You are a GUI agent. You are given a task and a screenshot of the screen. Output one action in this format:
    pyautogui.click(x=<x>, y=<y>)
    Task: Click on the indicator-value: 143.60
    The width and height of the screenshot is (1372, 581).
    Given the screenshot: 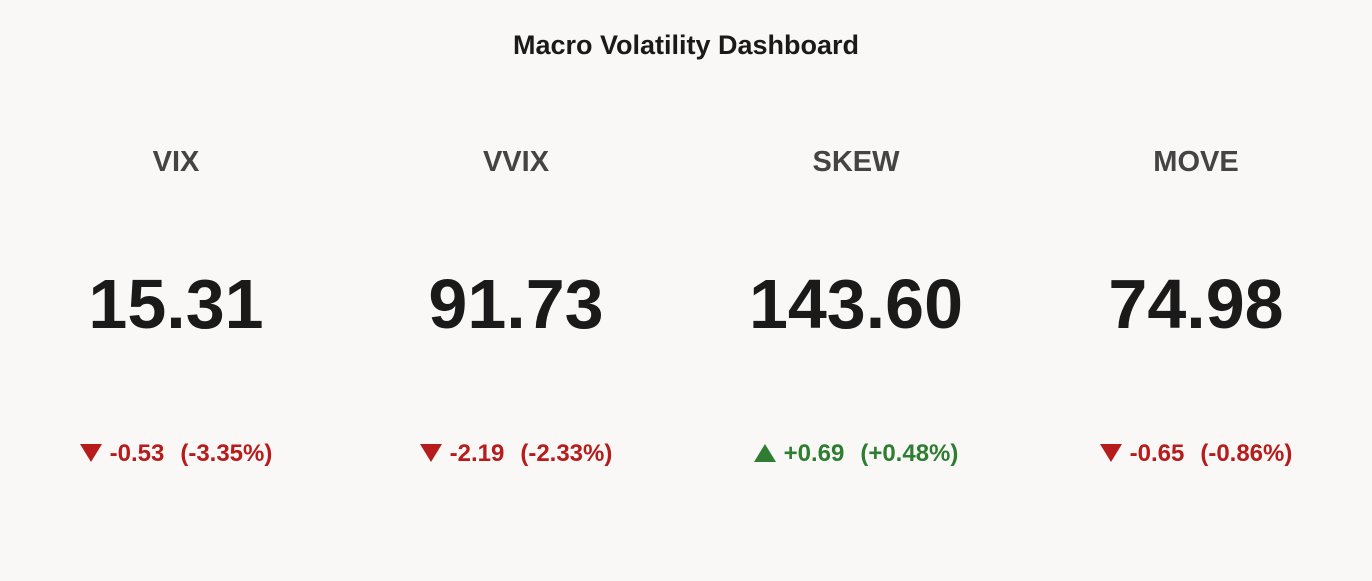 What is the action you would take?
    pyautogui.click(x=856, y=304)
    